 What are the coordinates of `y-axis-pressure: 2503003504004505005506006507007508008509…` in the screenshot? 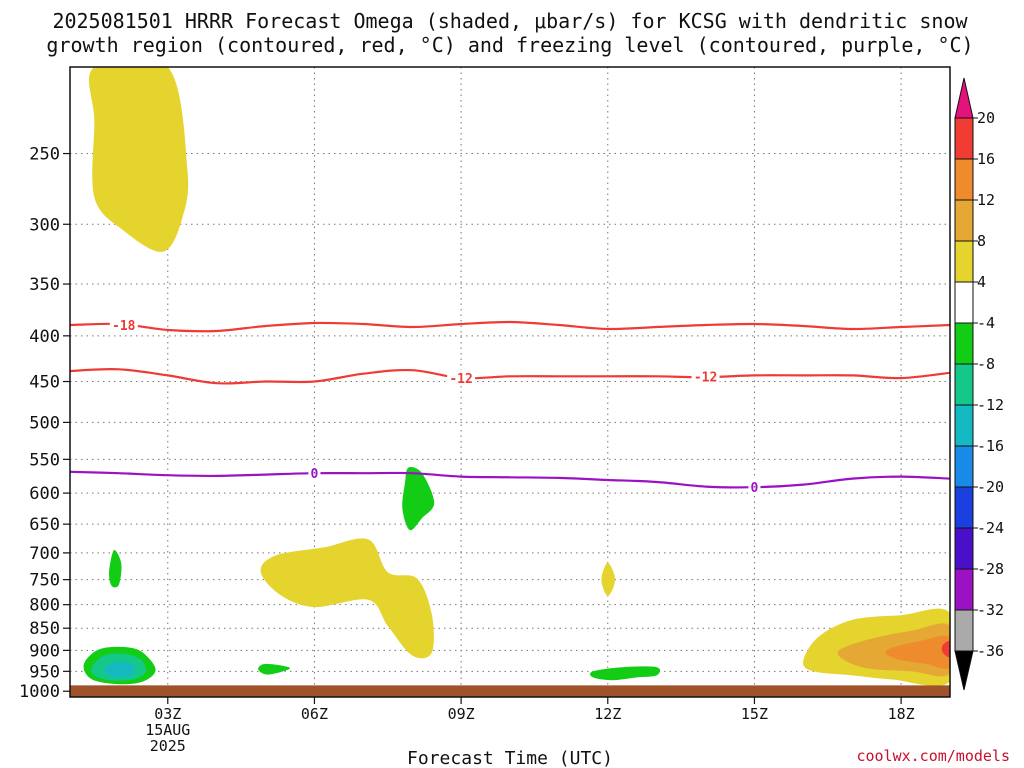 It's located at (44, 423).